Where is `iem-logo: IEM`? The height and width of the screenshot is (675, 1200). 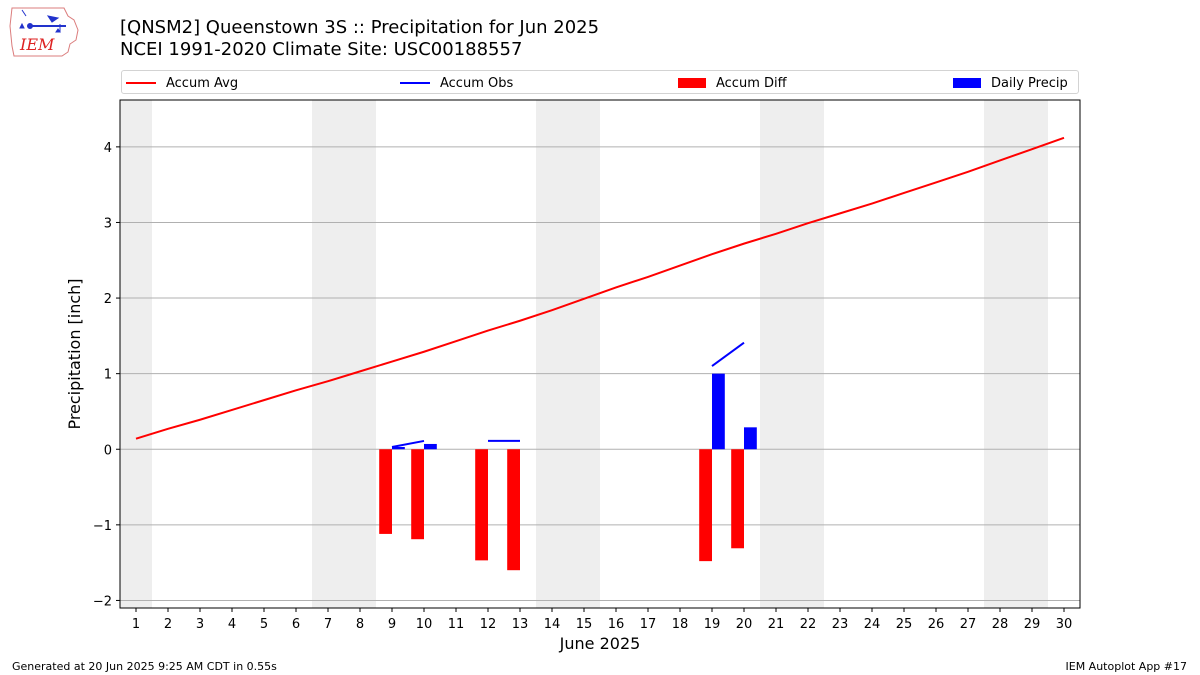
iem-logo: IEM is located at coordinates (44, 32).